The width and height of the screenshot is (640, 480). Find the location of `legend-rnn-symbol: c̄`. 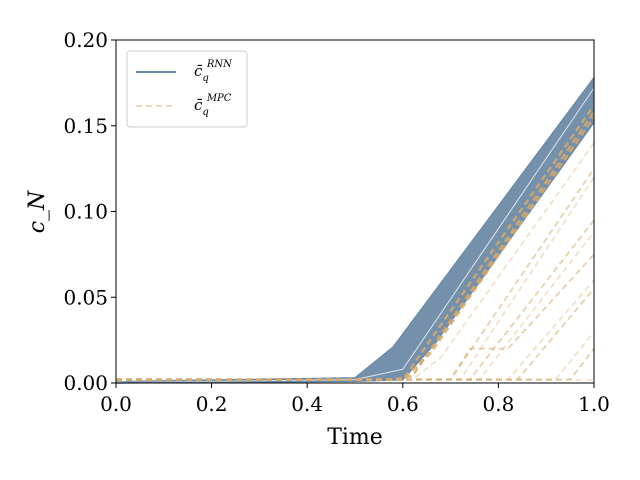

legend-rnn-symbol: c̄ is located at coordinates (198, 71).